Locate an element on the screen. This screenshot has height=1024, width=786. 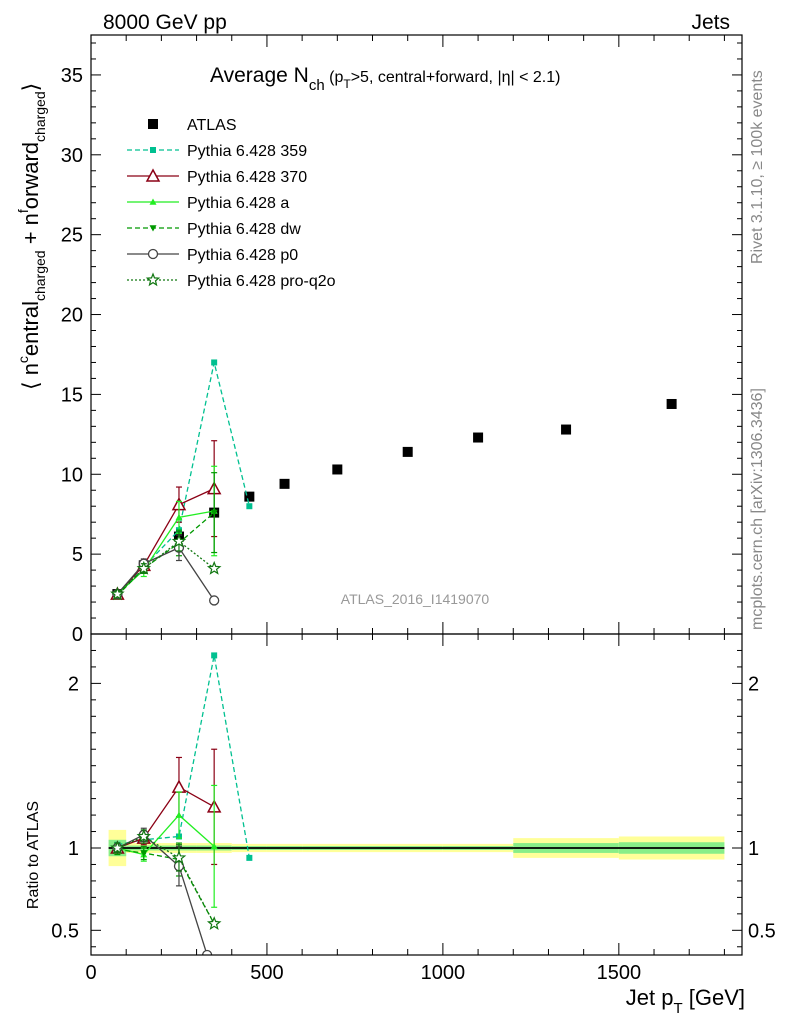
xlabel-main: Jet p is located at coordinates (650, 997).